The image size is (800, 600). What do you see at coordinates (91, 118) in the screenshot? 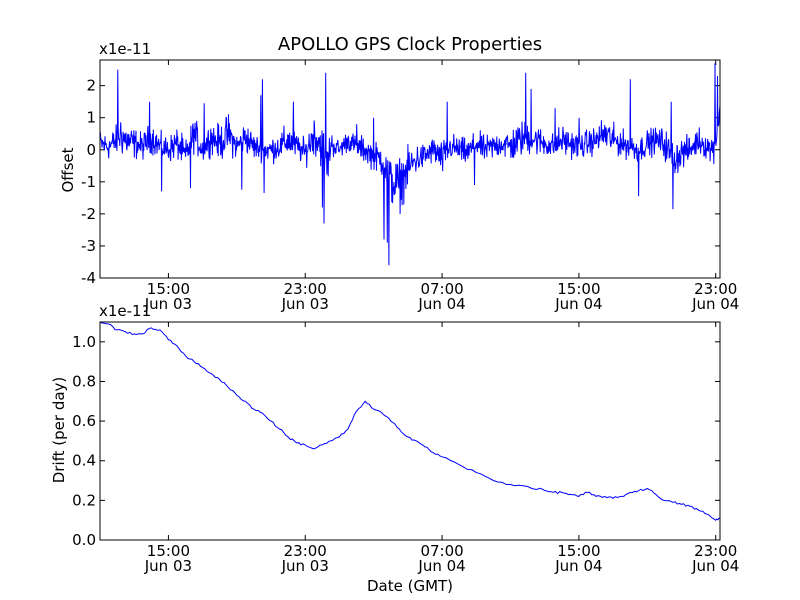
I see `offset-ytick-label: 1` at bounding box center [91, 118].